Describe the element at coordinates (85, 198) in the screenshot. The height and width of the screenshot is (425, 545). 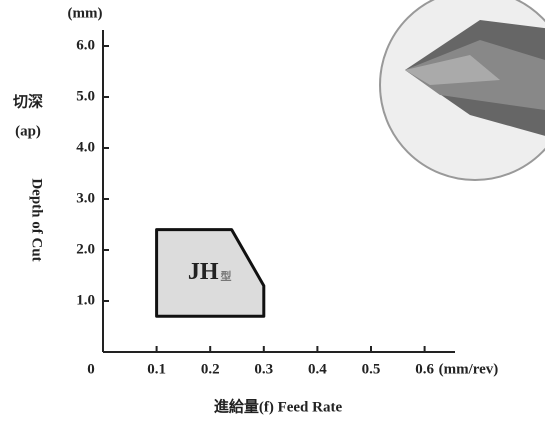
I see `y-tick-label: 3.0` at that location.